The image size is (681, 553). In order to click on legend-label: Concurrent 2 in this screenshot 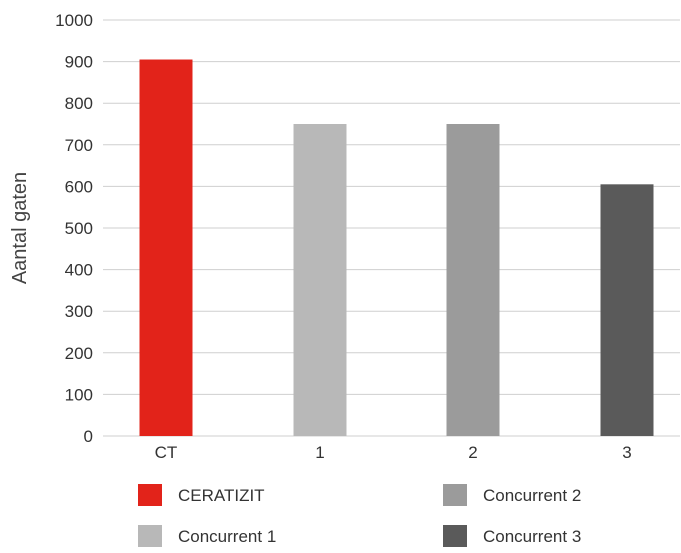, I will do `click(532, 495)`.